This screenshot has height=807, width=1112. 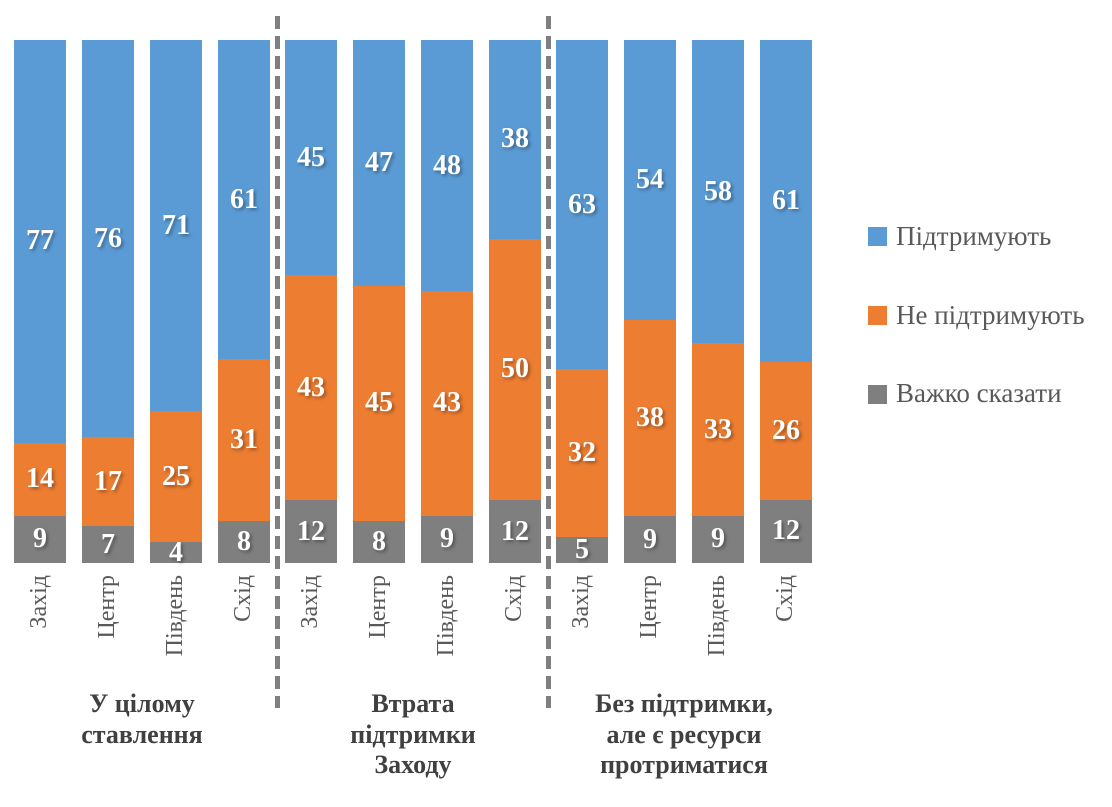 I want to click on stacked-bar: 58 33 9, so click(x=718, y=301).